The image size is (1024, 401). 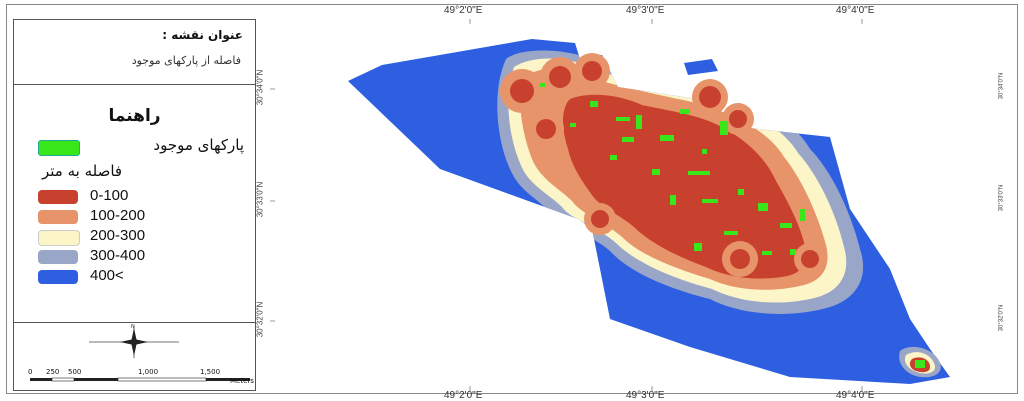 What do you see at coordinates (82, 171) in the screenshot?
I see `distance-heading: فاصله به متر` at bounding box center [82, 171].